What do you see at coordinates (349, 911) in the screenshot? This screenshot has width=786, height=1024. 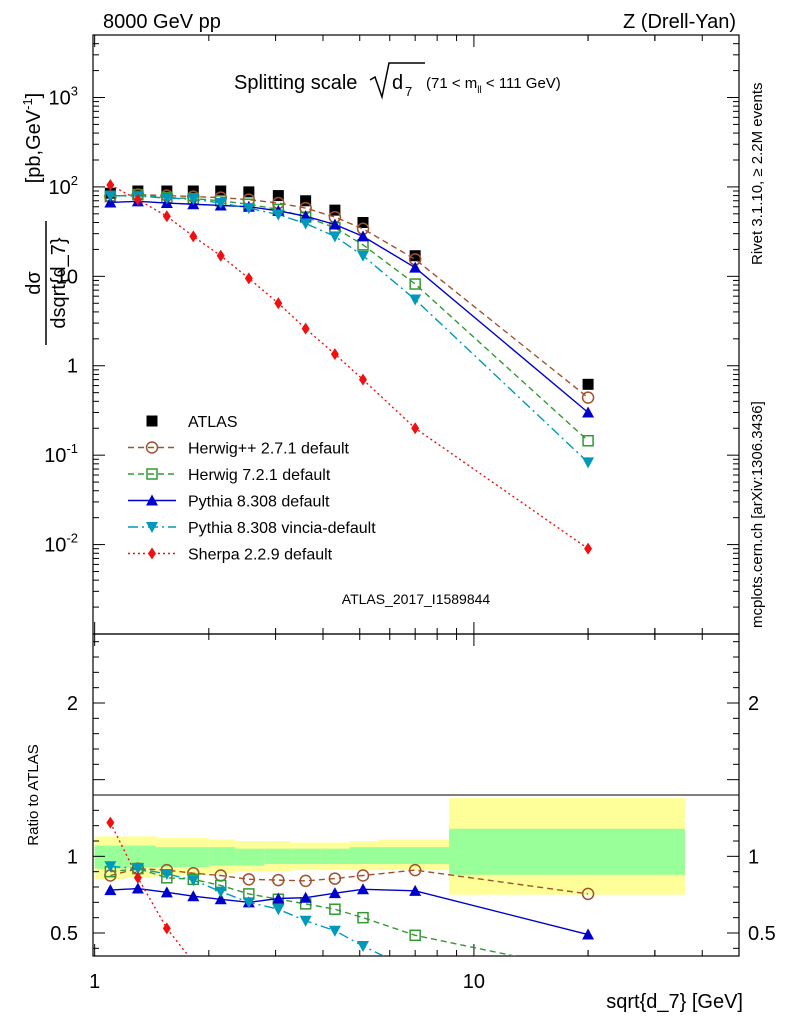 I see `ratio-line-pythia-8-308-default` at bounding box center [349, 911].